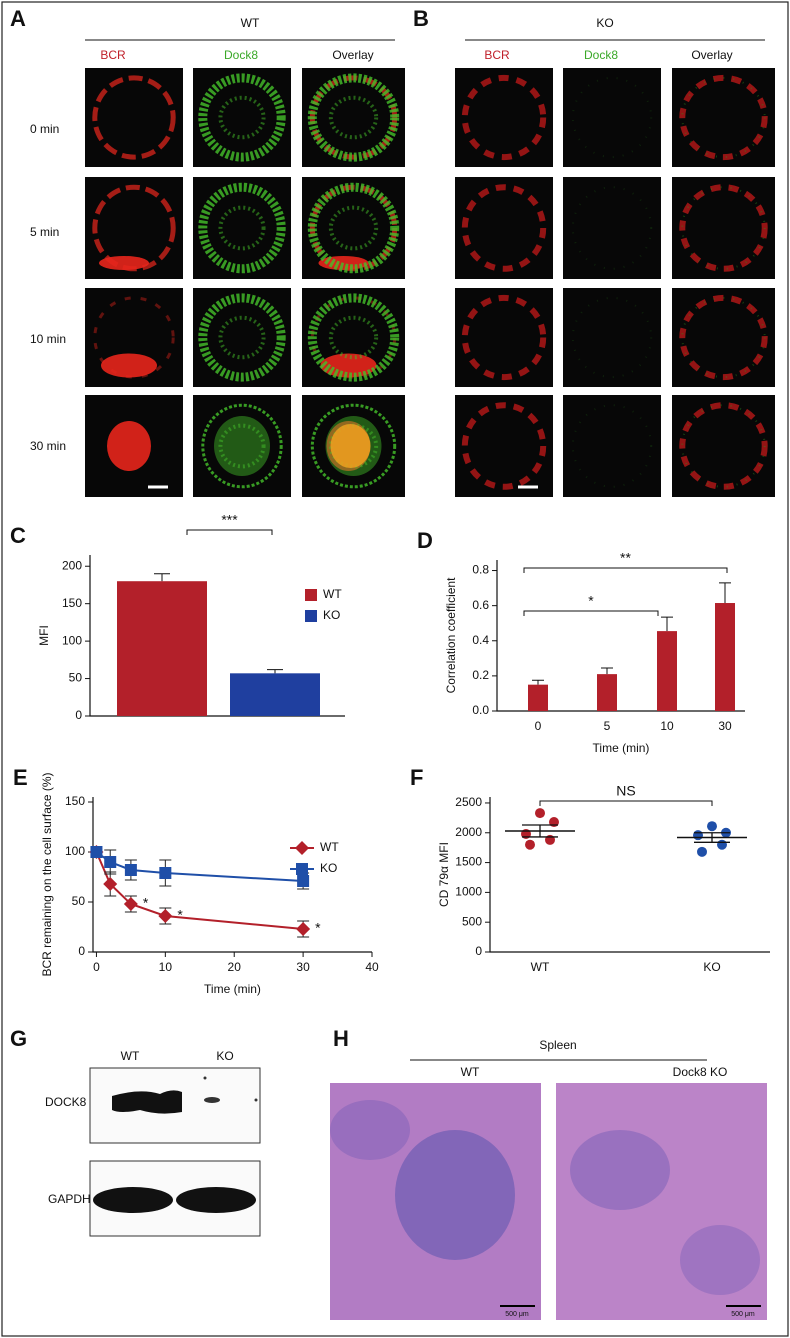 The image size is (790, 1338). Describe the element at coordinates (468, 832) in the screenshot. I see `y-tick-label: 2000` at that location.